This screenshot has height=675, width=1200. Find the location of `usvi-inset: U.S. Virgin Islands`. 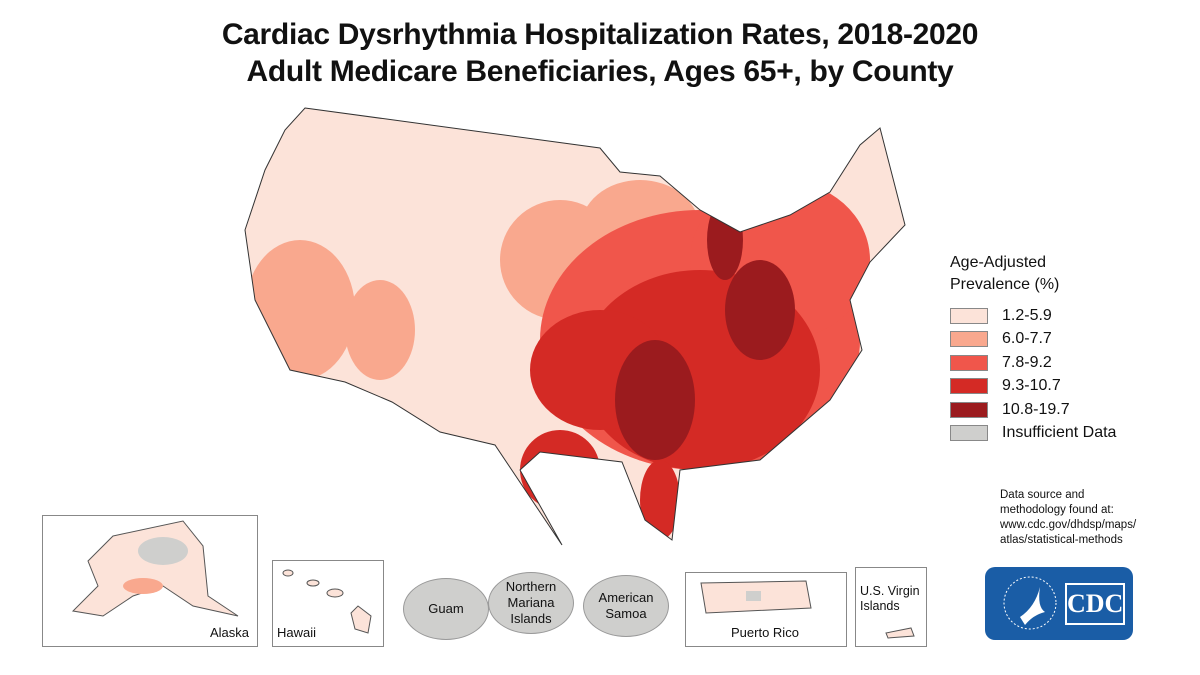

usvi-inset: U.S. Virgin Islands is located at coordinates (891, 607).